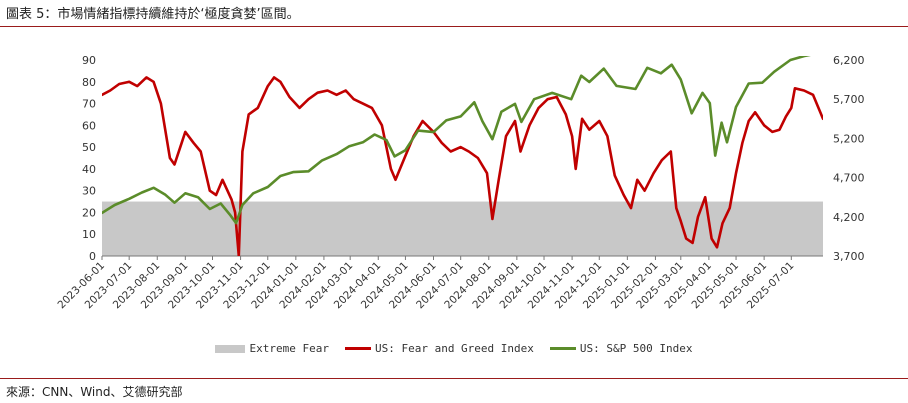 This screenshot has width=908, height=403. Describe the element at coordinates (562, 348) in the screenshot. I see `legend-swatch-sp500` at that location.